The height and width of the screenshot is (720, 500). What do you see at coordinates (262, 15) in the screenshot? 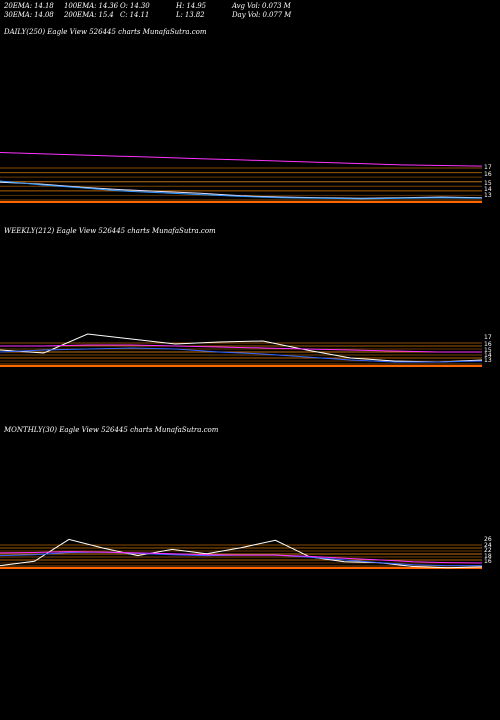
I see `stat-day-vol: Day Vol: 0.077 M` at bounding box center [262, 15].